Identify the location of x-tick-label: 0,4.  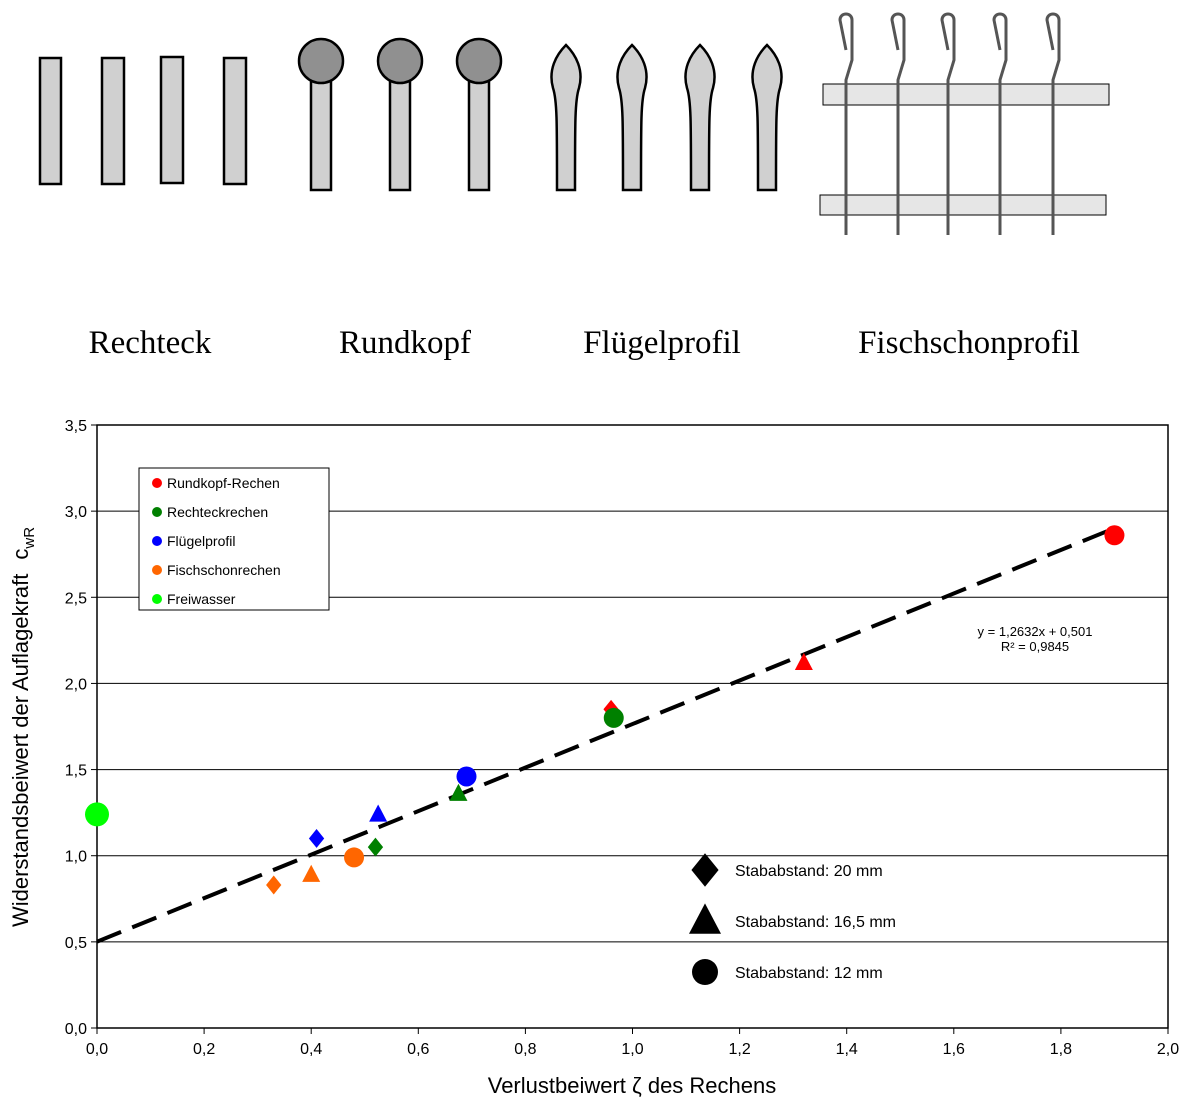
(311, 1049).